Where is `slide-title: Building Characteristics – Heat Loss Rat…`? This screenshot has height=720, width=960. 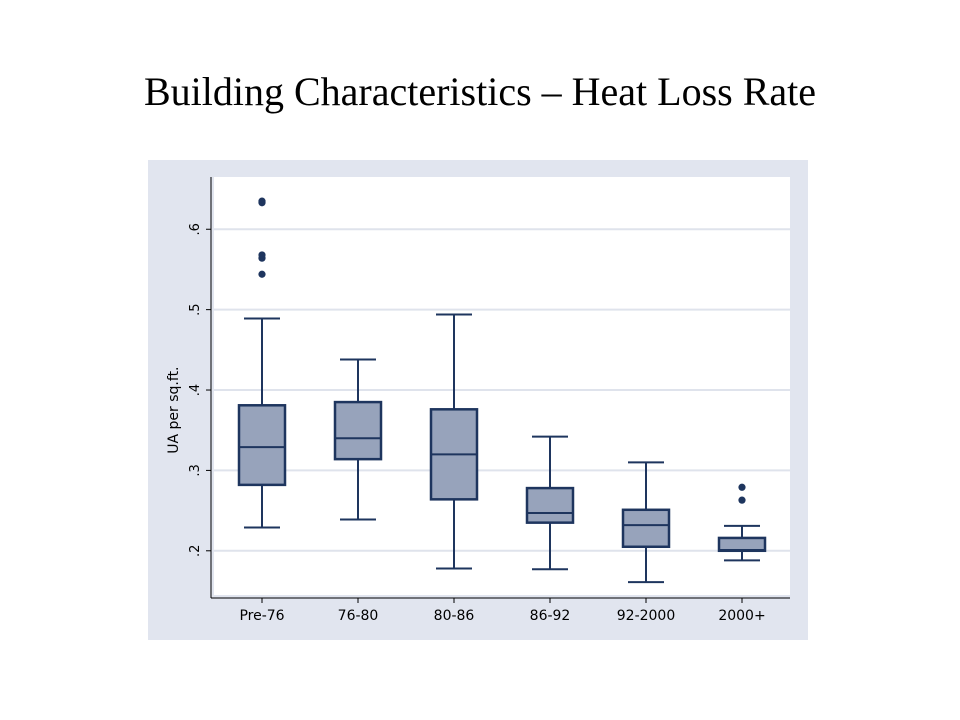
slide-title: Building Characteristics – Heat Loss Rat… is located at coordinates (480, 91).